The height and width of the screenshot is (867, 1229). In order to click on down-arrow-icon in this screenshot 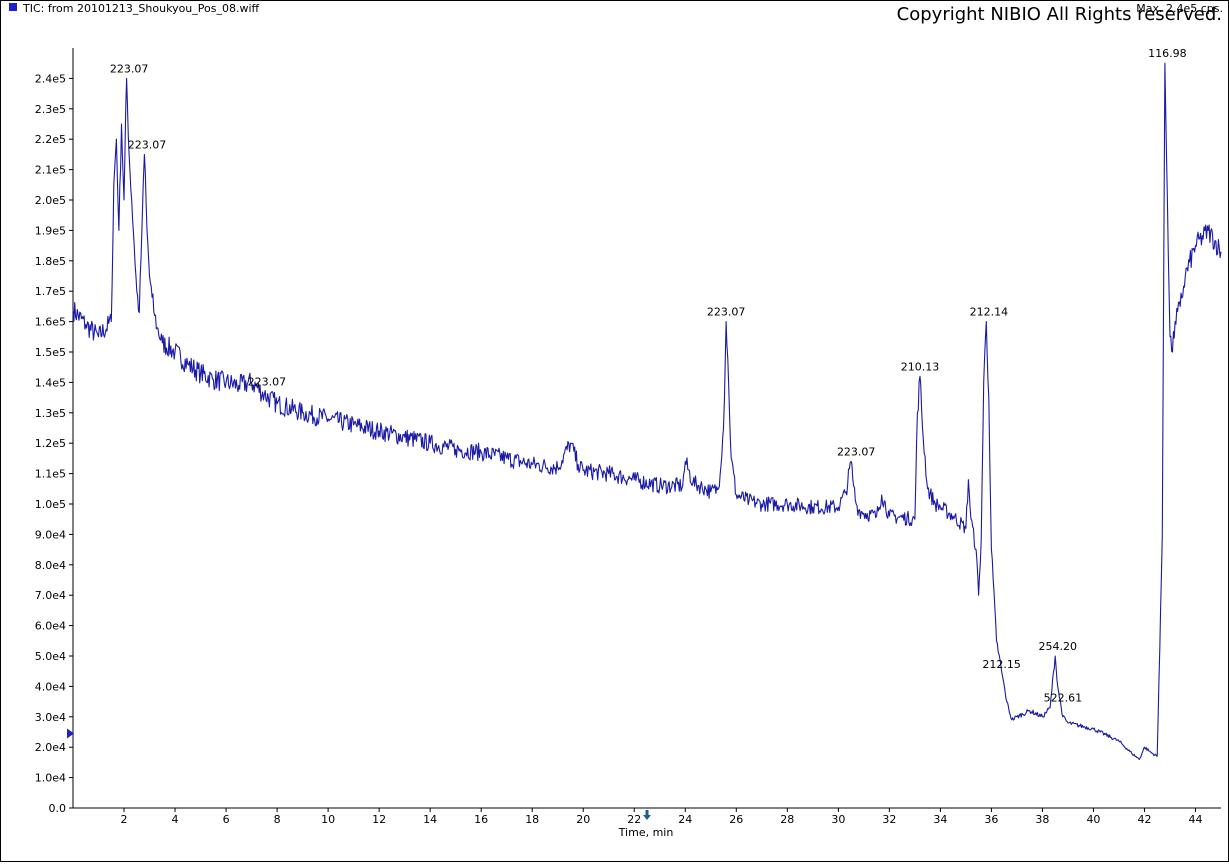, I will do `click(647, 815)`.